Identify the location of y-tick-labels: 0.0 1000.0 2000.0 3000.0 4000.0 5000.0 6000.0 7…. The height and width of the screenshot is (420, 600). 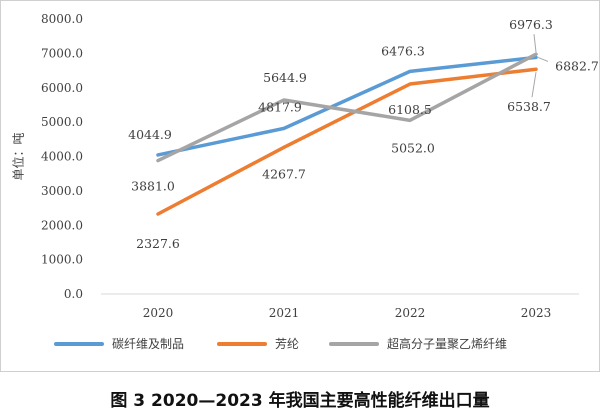
(62, 156).